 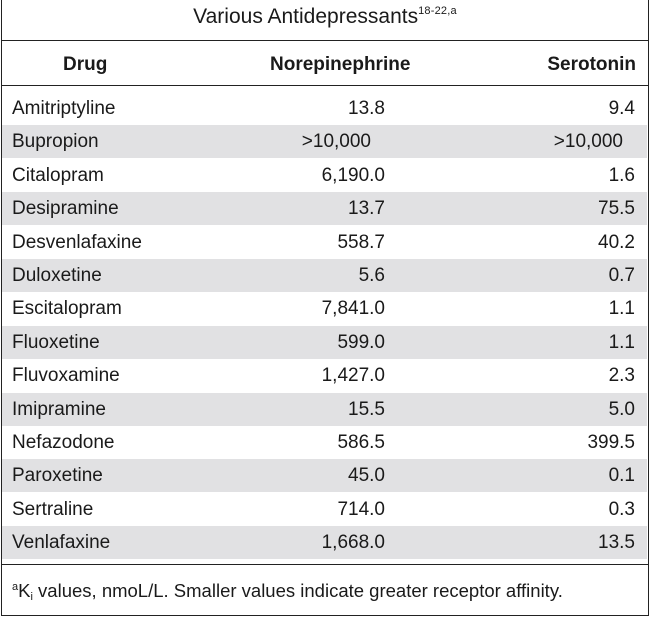 I want to click on table-row: Imipramine 15.5 5.0, so click(x=324, y=409).